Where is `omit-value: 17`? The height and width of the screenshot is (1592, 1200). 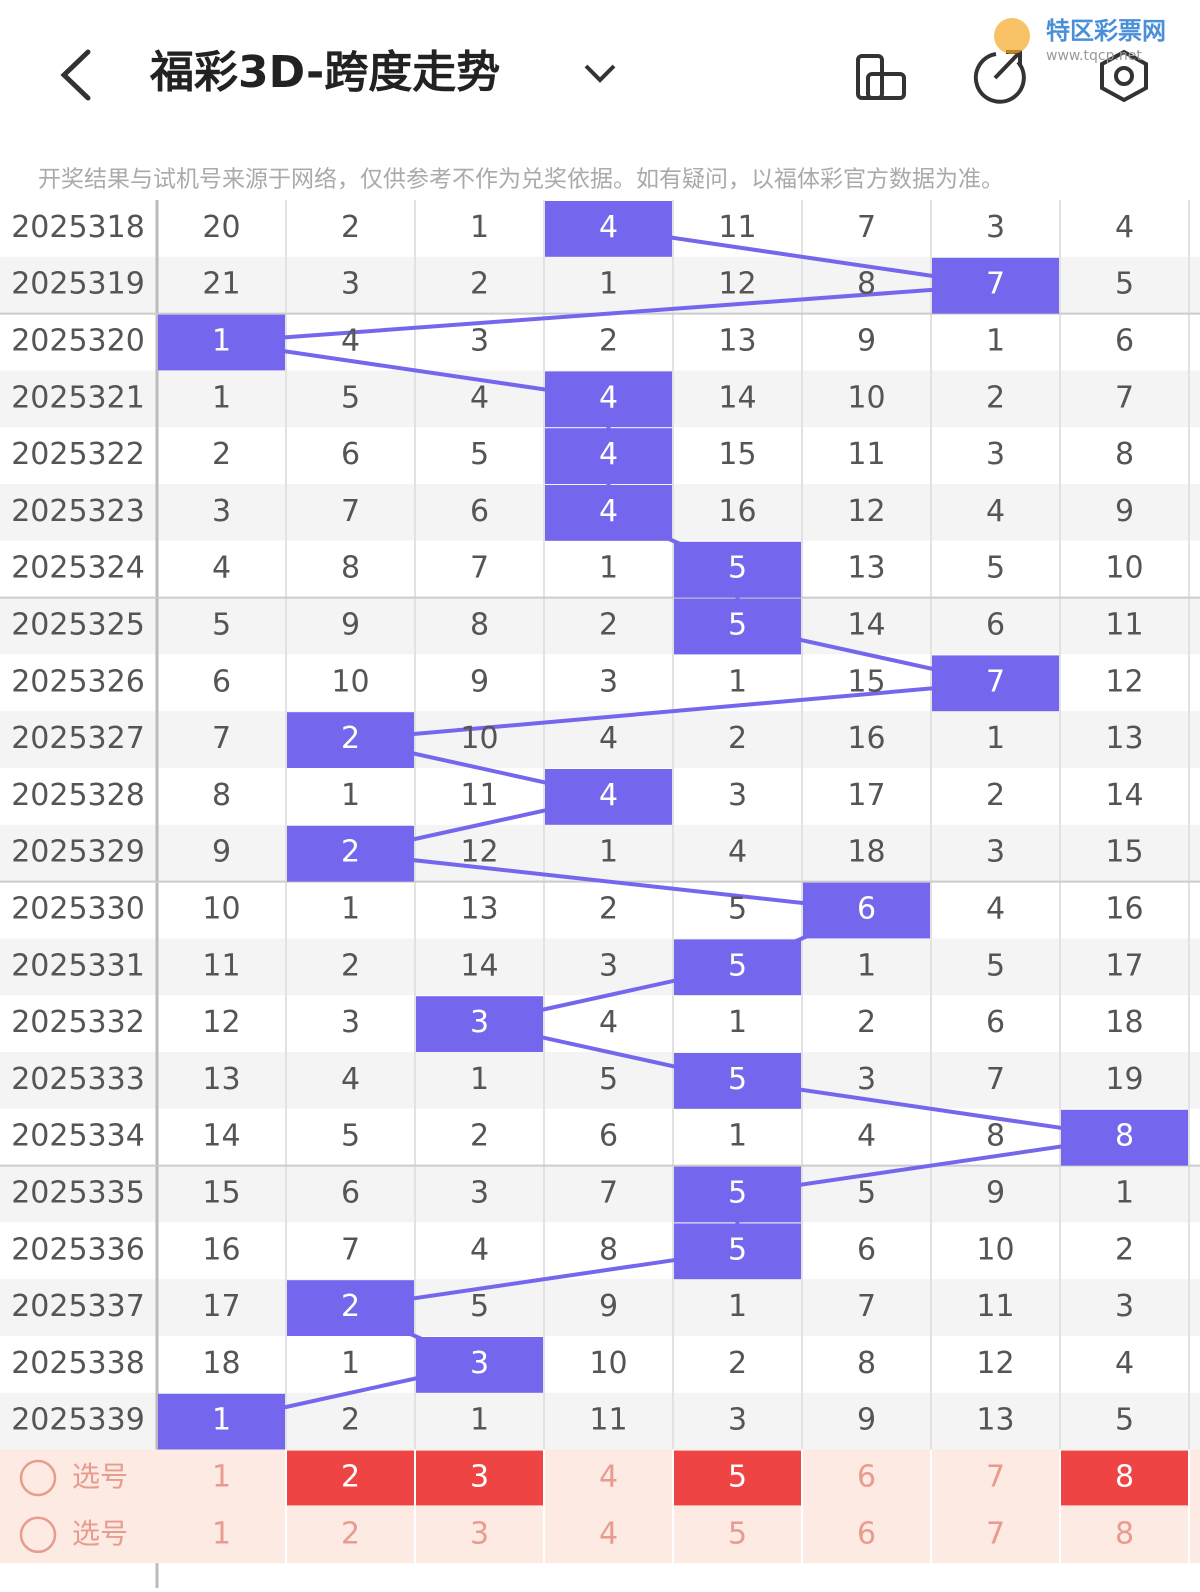 omit-value: 17 is located at coordinates (866, 795).